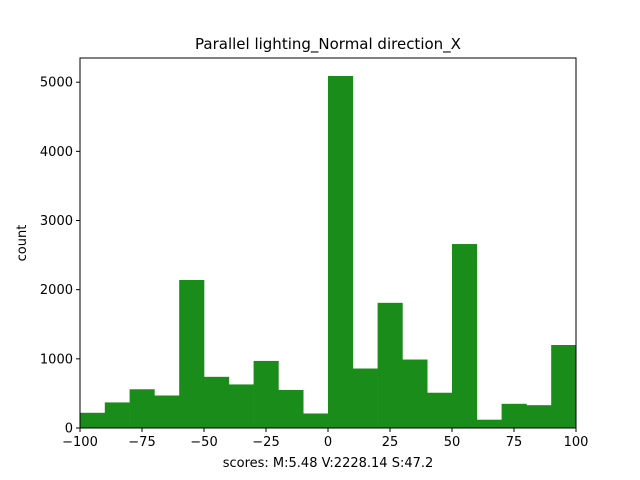  Describe the element at coordinates (265, 442) in the screenshot. I see `x-tick-label: −25` at that location.